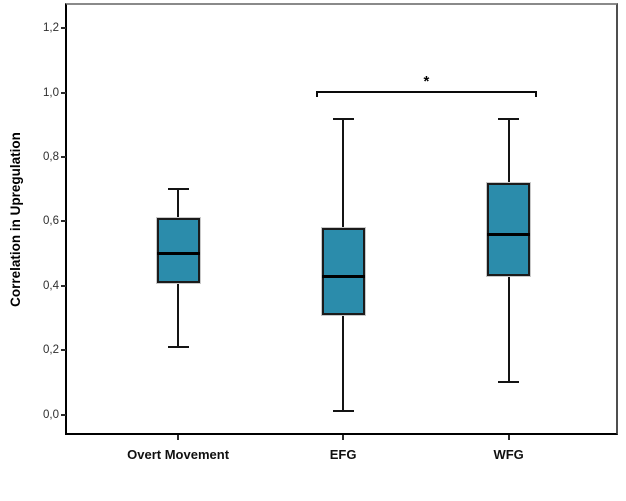 This screenshot has height=501, width=626. Describe the element at coordinates (426, 92) in the screenshot. I see `significance-bracket-line` at that location.